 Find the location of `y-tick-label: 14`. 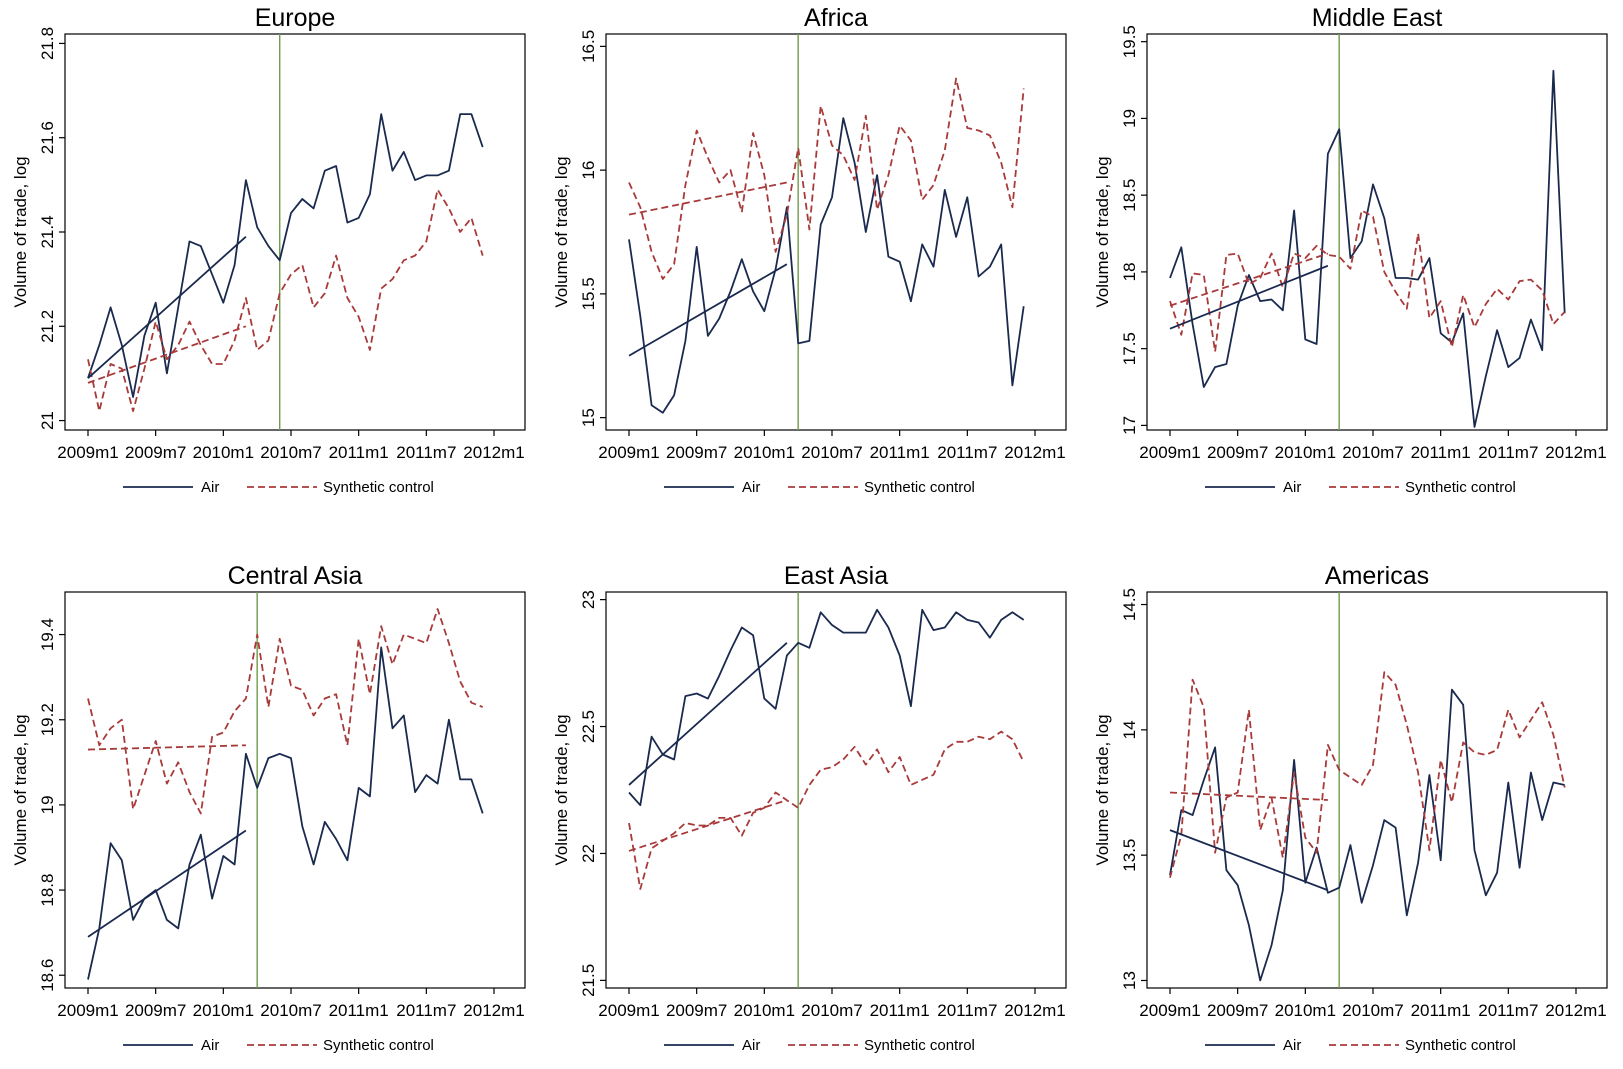

y-tick-label: 14 is located at coordinates (1129, 729).